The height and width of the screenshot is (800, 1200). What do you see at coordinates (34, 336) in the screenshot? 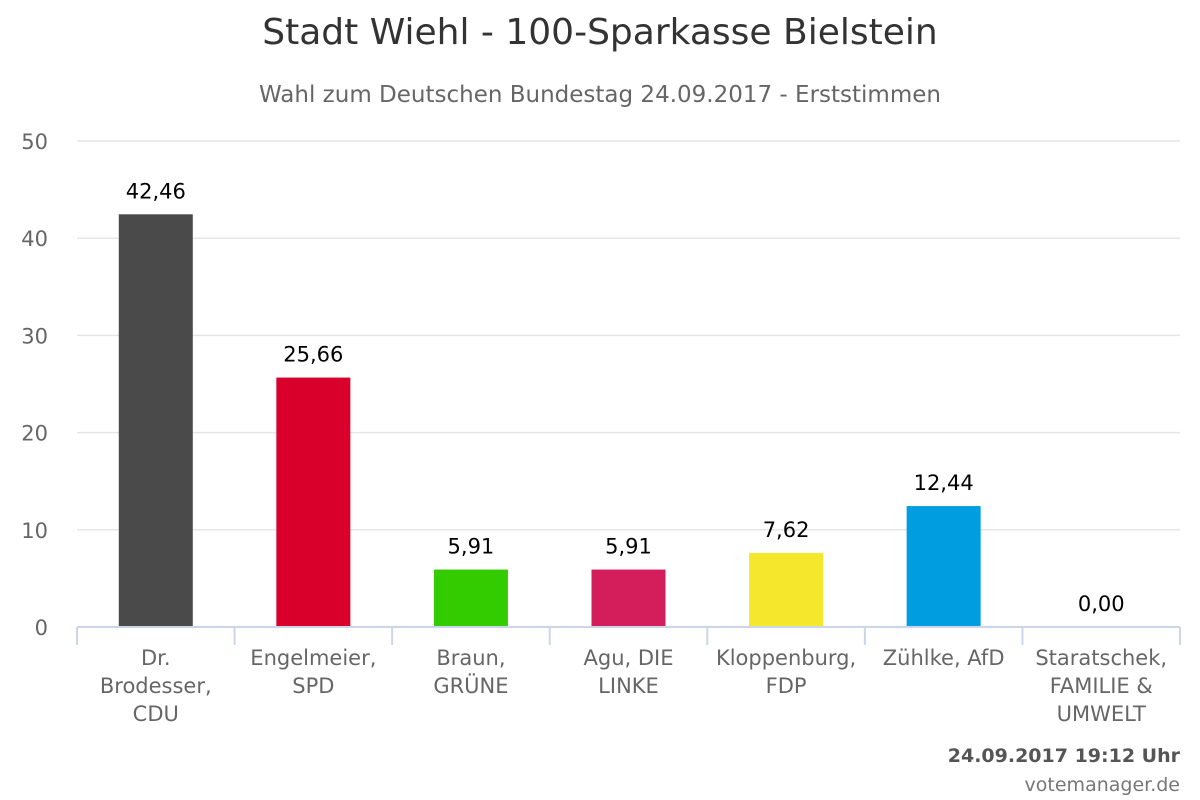
I see `y-tick-label: 30` at bounding box center [34, 336].